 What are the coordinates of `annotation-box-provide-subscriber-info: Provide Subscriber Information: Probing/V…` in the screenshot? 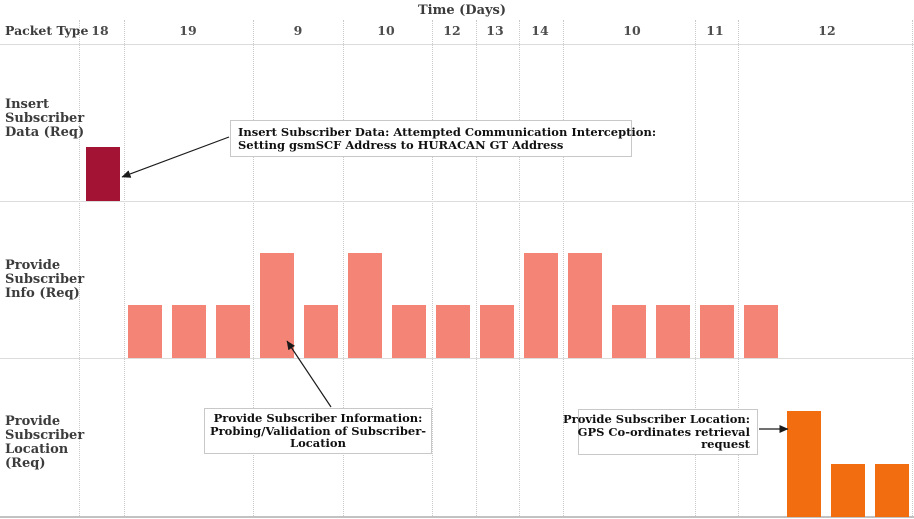 It's located at (318, 431).